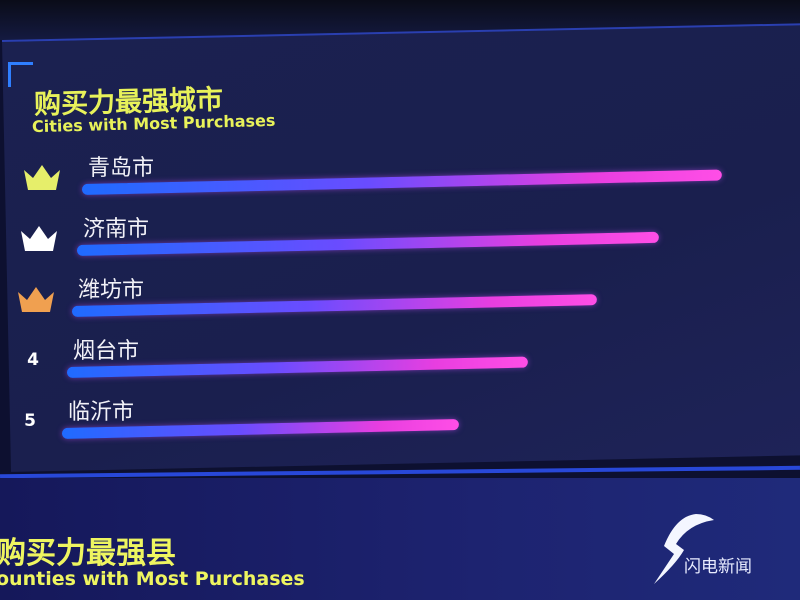 This screenshot has width=800, height=600. Describe the element at coordinates (121, 168) in the screenshot. I see `city-label: 青岛市` at that location.